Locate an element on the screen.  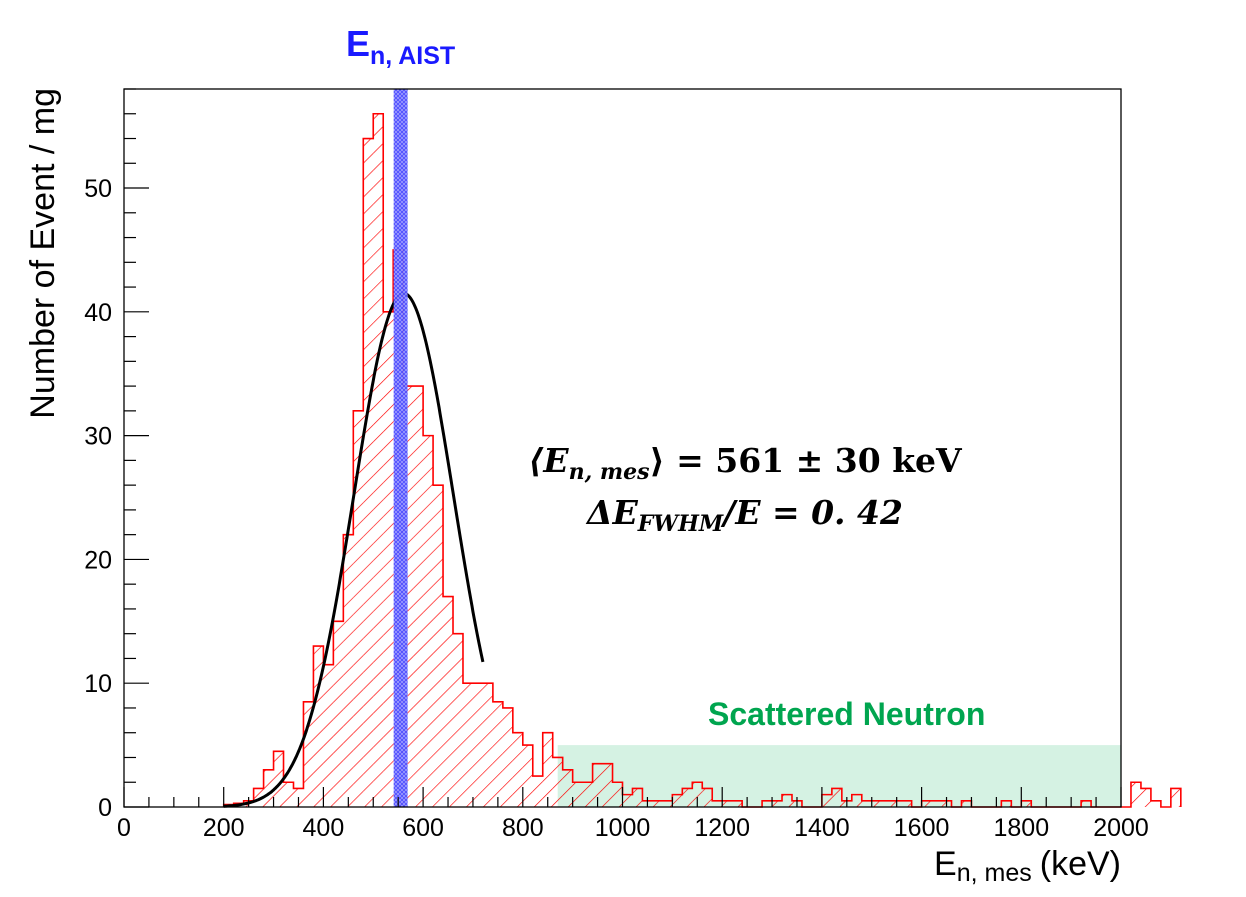
gaussian-fit-curve is located at coordinates (354, 549).